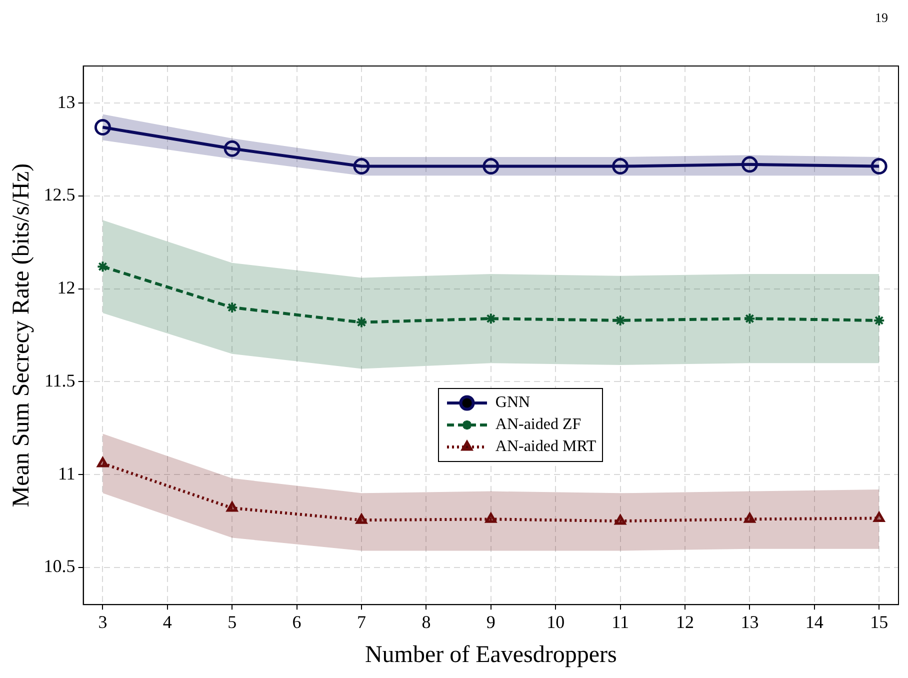 Image resolution: width=908 pixels, height=678 pixels. Describe the element at coordinates (555, 622) in the screenshot. I see `x-tick-label: 10` at that location.